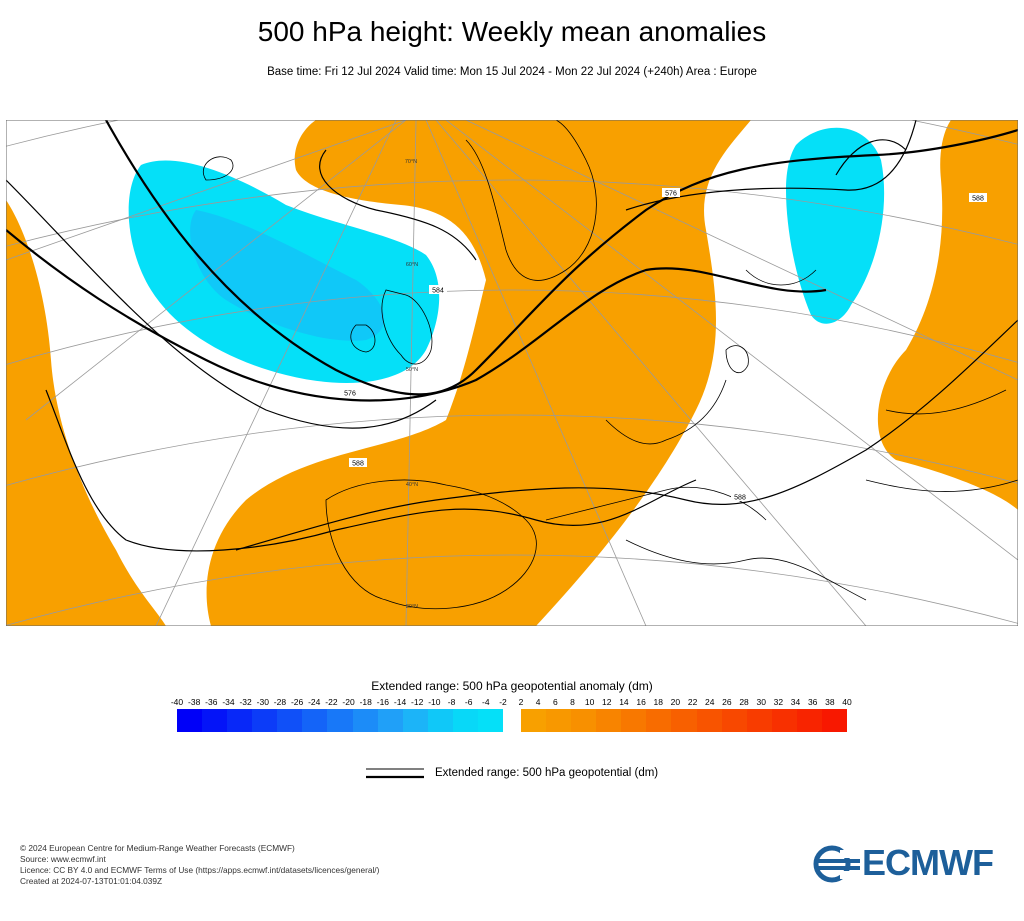 The image size is (1024, 921). Describe the element at coordinates (512, 31) in the screenshot. I see `page-title: 500 hPa height: Weekly mean anomalies` at that location.